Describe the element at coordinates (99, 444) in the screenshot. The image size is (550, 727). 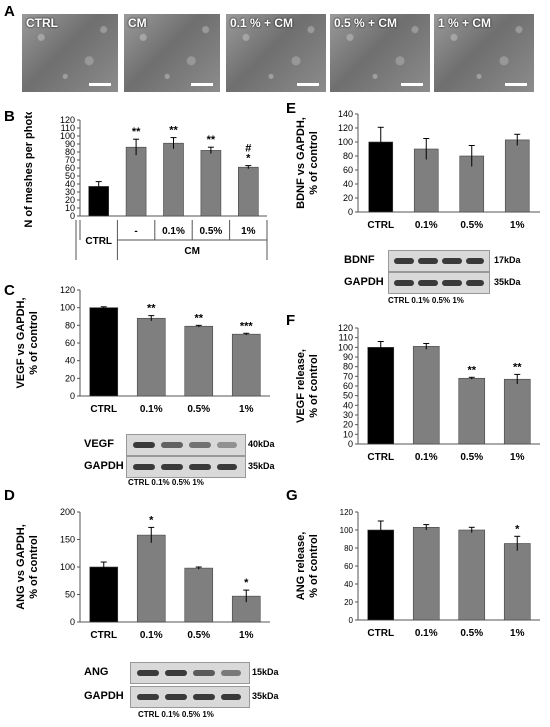
I see `blot-protein-label: VEGF` at that location.